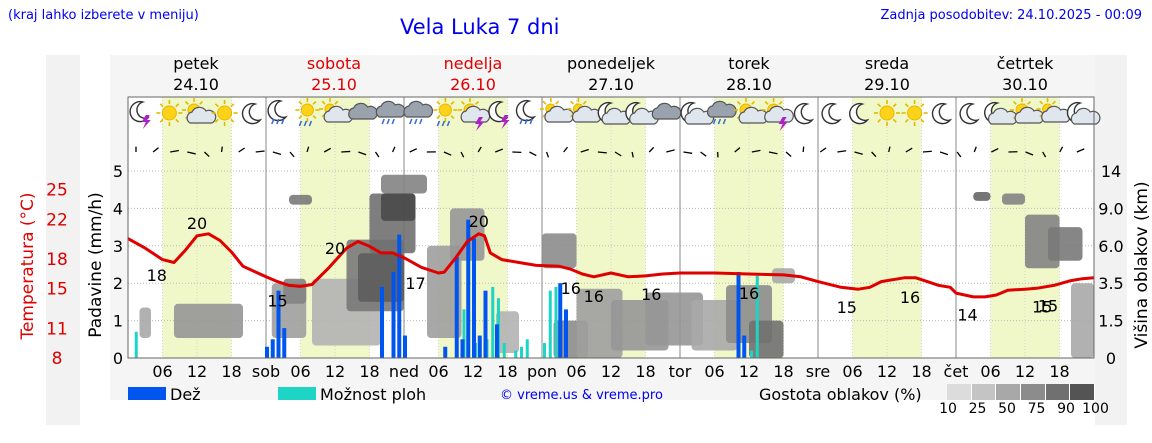 This screenshot has width=1152, height=443. What do you see at coordinates (887, 63) in the screenshot?
I see `day-name: sreda` at bounding box center [887, 63].